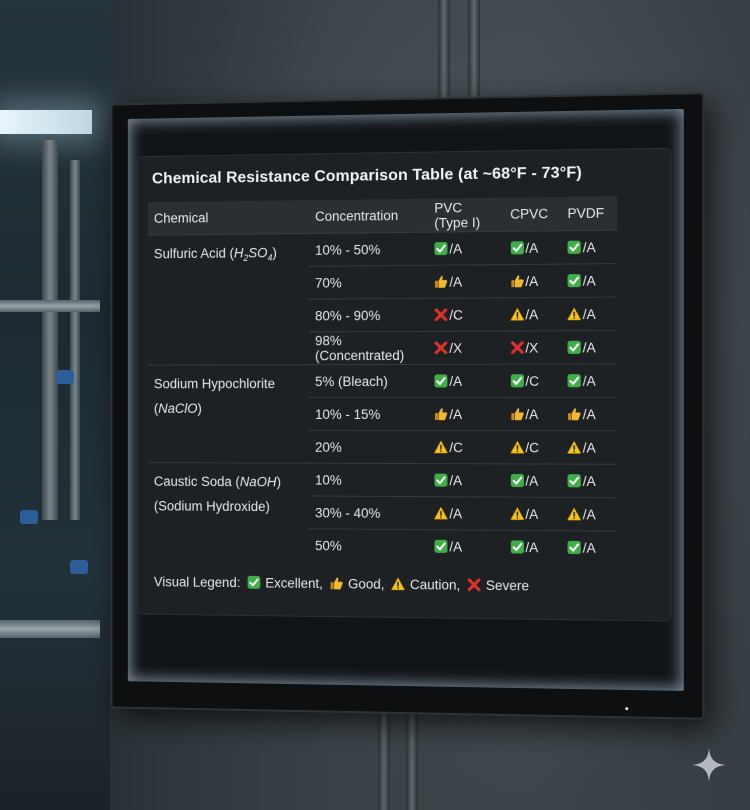 The width and height of the screenshot is (750, 810). What do you see at coordinates (368, 249) in the screenshot?
I see `concentration-cell: 10% - 50%` at bounding box center [368, 249].